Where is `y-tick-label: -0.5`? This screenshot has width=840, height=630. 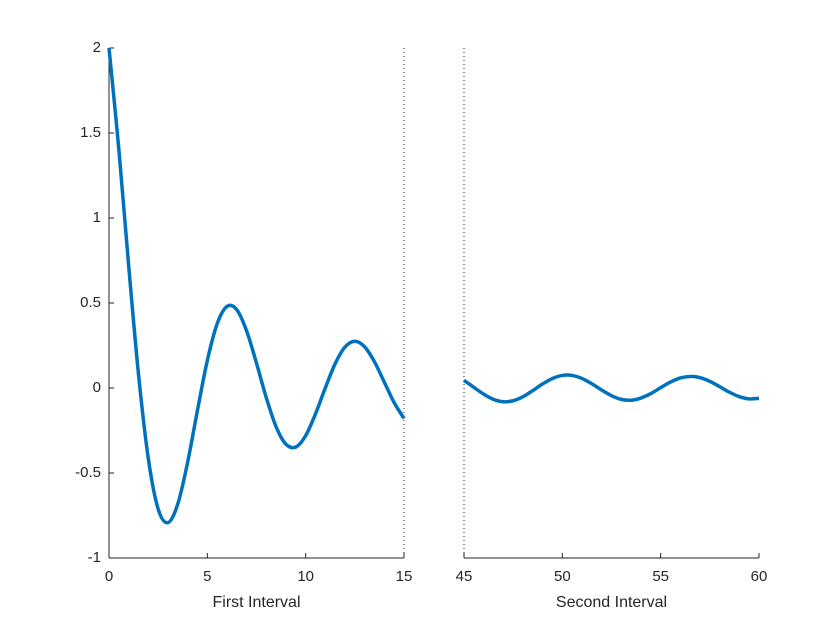 y-tick-label: -0.5 is located at coordinates (88, 472).